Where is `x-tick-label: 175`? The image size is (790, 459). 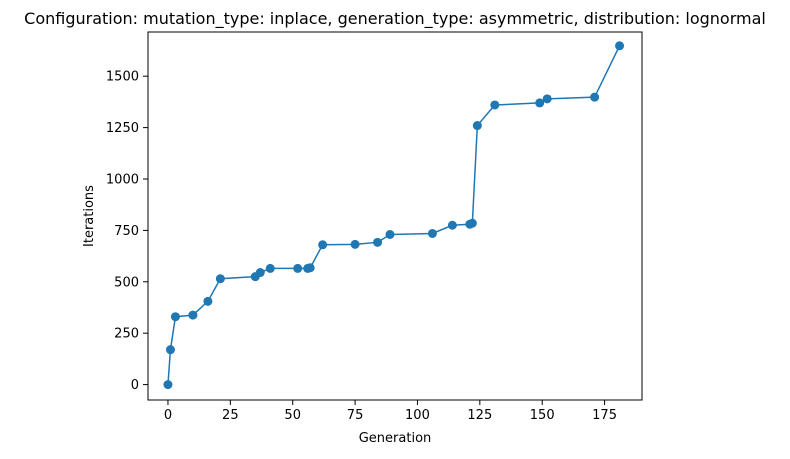
x-tick-label: 175 is located at coordinates (604, 415).